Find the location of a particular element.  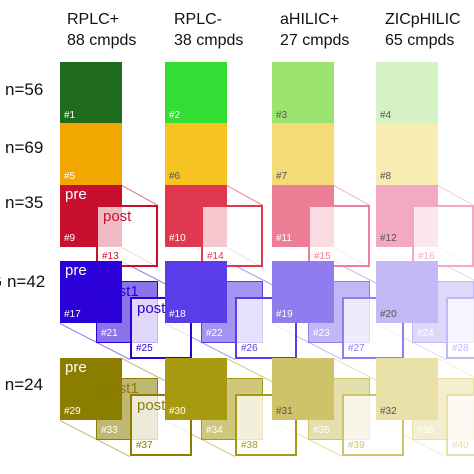

tile-15: #15 is located at coordinates (339, 236).